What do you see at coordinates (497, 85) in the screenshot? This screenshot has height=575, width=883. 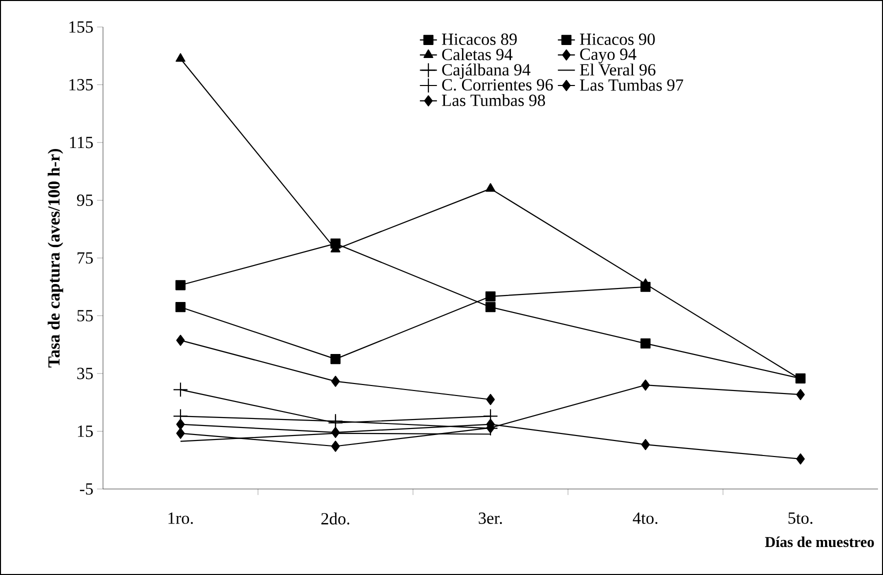 I see `legend-label: C. Corrientes 96` at bounding box center [497, 85].